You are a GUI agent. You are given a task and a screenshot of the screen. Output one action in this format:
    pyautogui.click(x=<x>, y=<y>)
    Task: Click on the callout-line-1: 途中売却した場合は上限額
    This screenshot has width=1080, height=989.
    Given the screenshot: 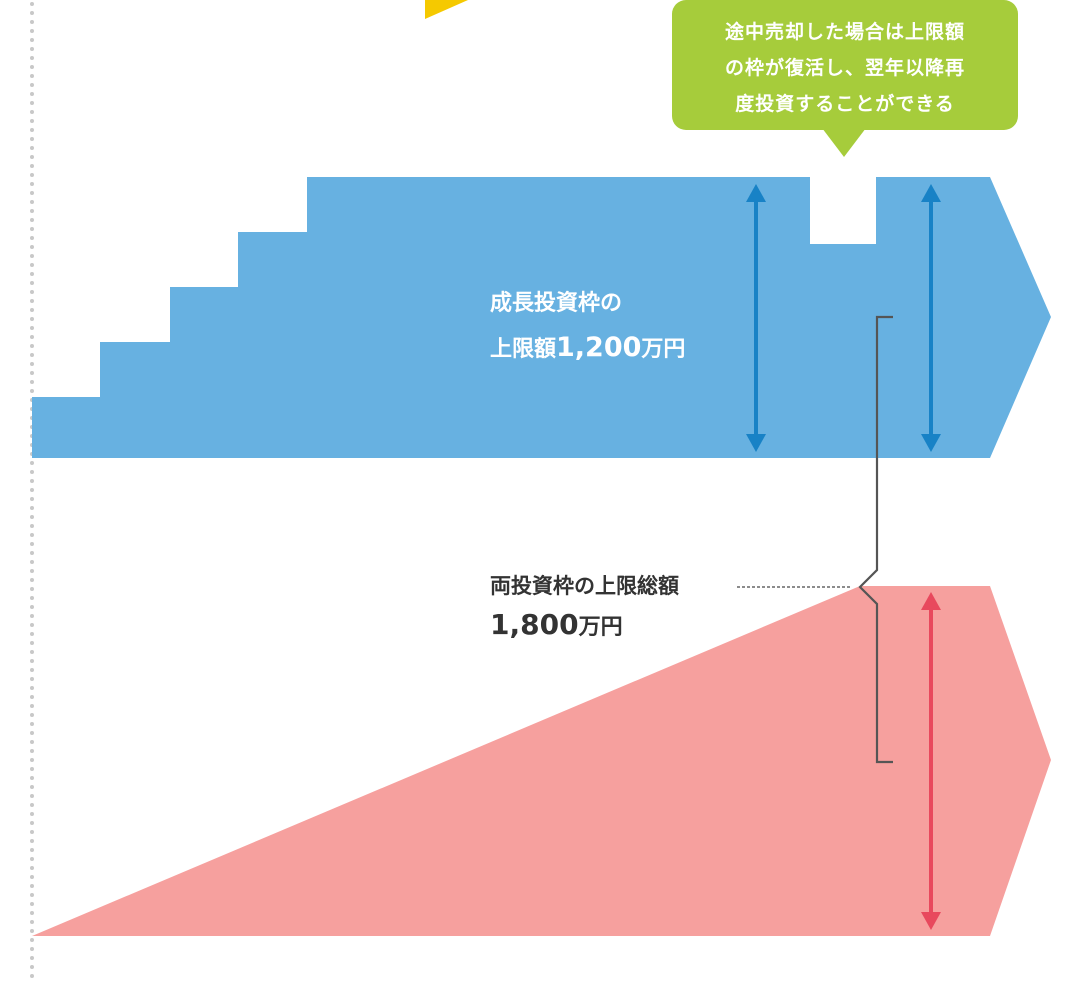 What is the action you would take?
    pyautogui.click(x=844, y=32)
    